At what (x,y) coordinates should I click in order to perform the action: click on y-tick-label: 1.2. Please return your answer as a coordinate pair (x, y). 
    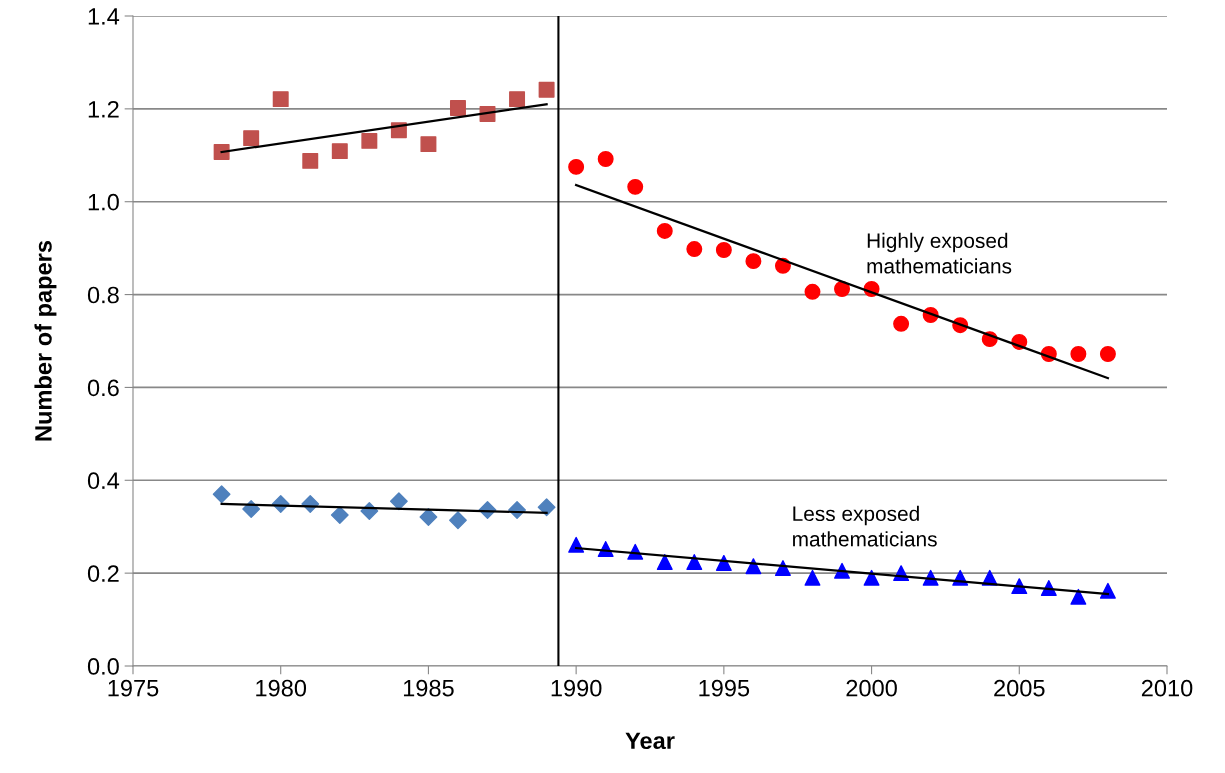
    Looking at the image, I should click on (103, 109).